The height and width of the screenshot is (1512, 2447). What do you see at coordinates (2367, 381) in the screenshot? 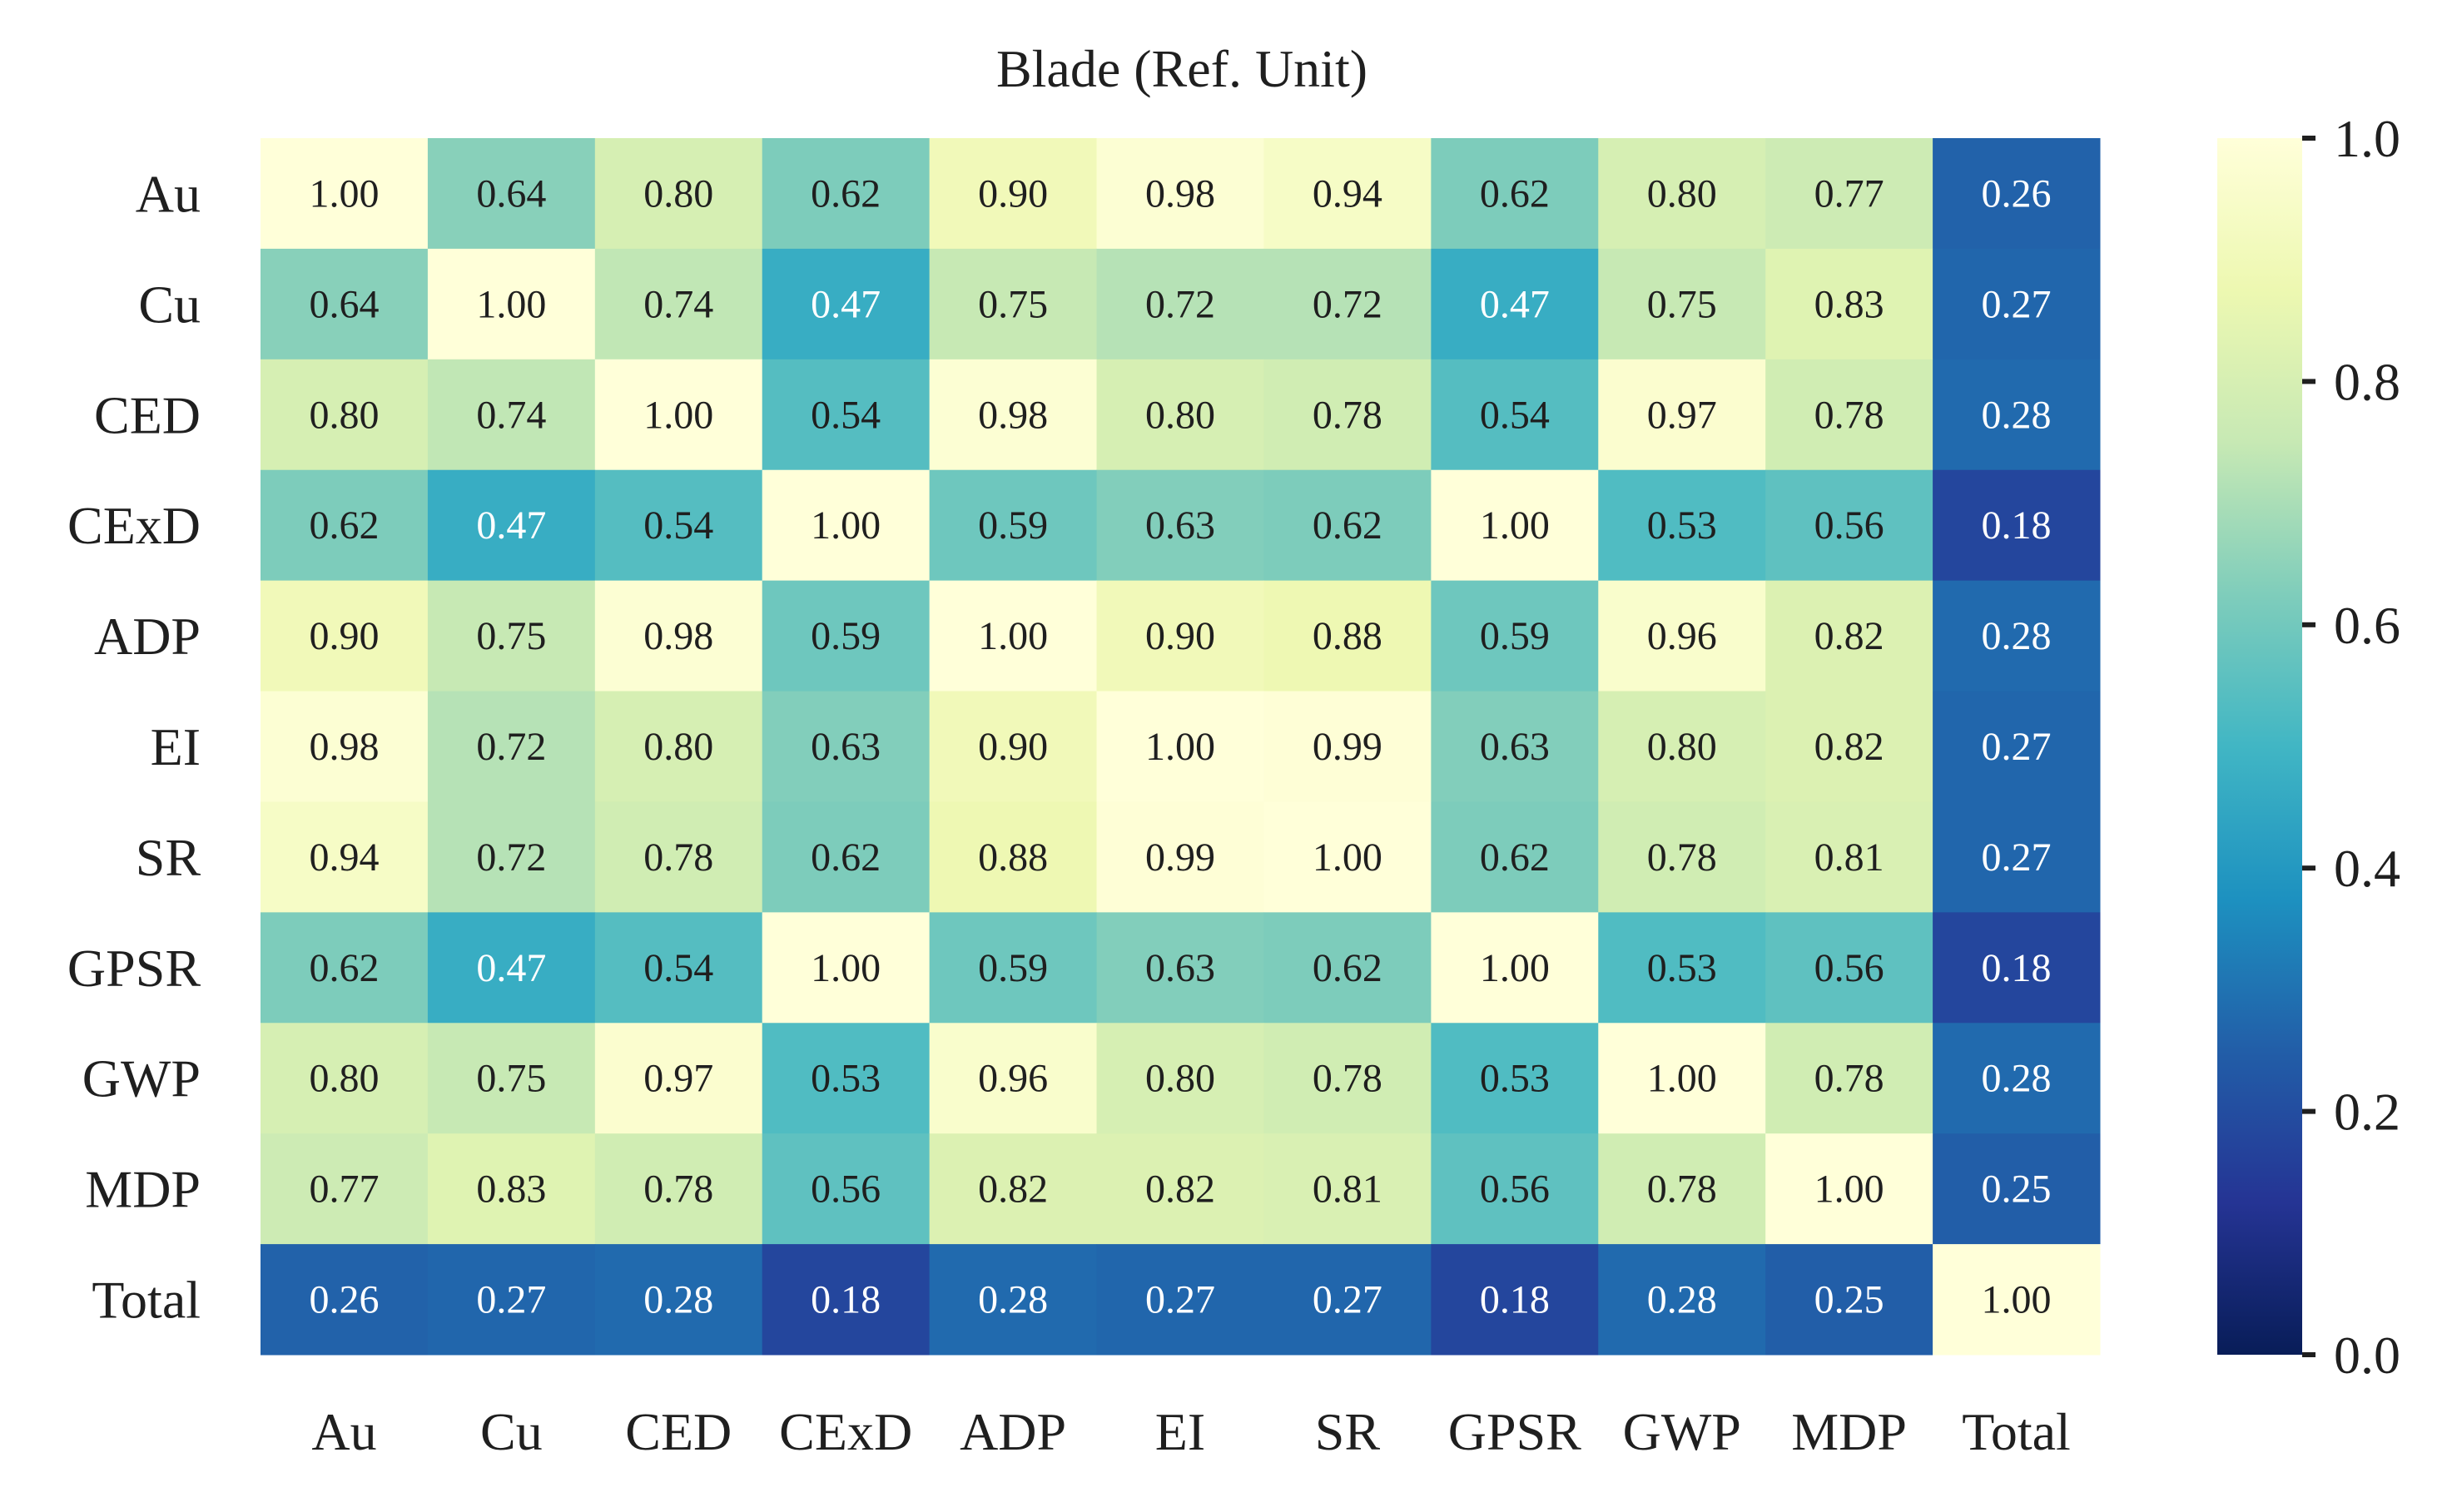
I see `colorbar-tick-label-0-8: 0.8` at bounding box center [2367, 381].